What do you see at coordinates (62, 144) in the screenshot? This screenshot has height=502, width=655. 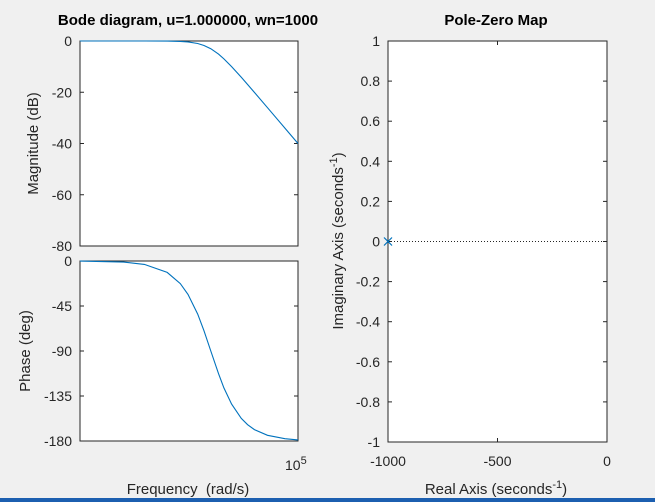 I see `magnitude-ytick-label: -40` at bounding box center [62, 144].